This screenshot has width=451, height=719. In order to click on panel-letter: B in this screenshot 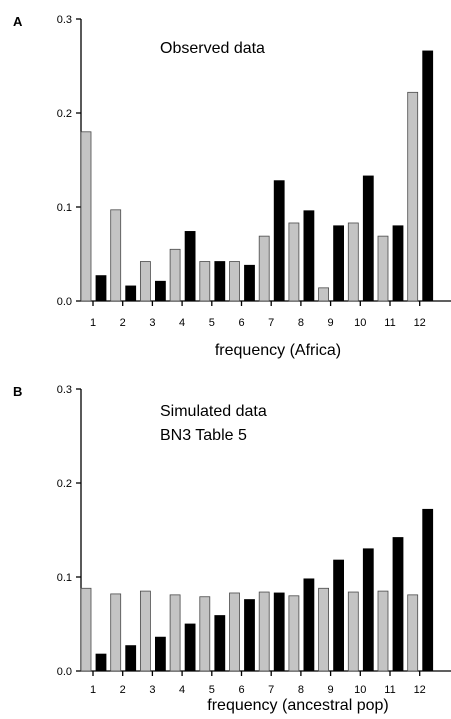, I will do `click(17, 391)`.